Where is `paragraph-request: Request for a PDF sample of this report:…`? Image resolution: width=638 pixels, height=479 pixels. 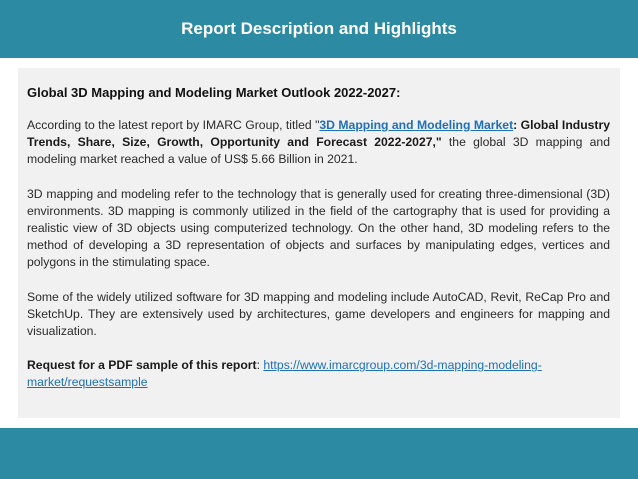
paragraph-request: Request for a PDF sample of this report:… is located at coordinates (318, 374).